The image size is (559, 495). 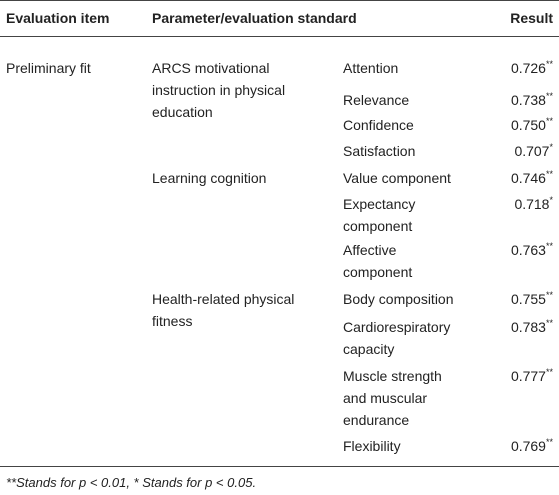 I want to click on result: 0.769**, so click(x=532, y=446).